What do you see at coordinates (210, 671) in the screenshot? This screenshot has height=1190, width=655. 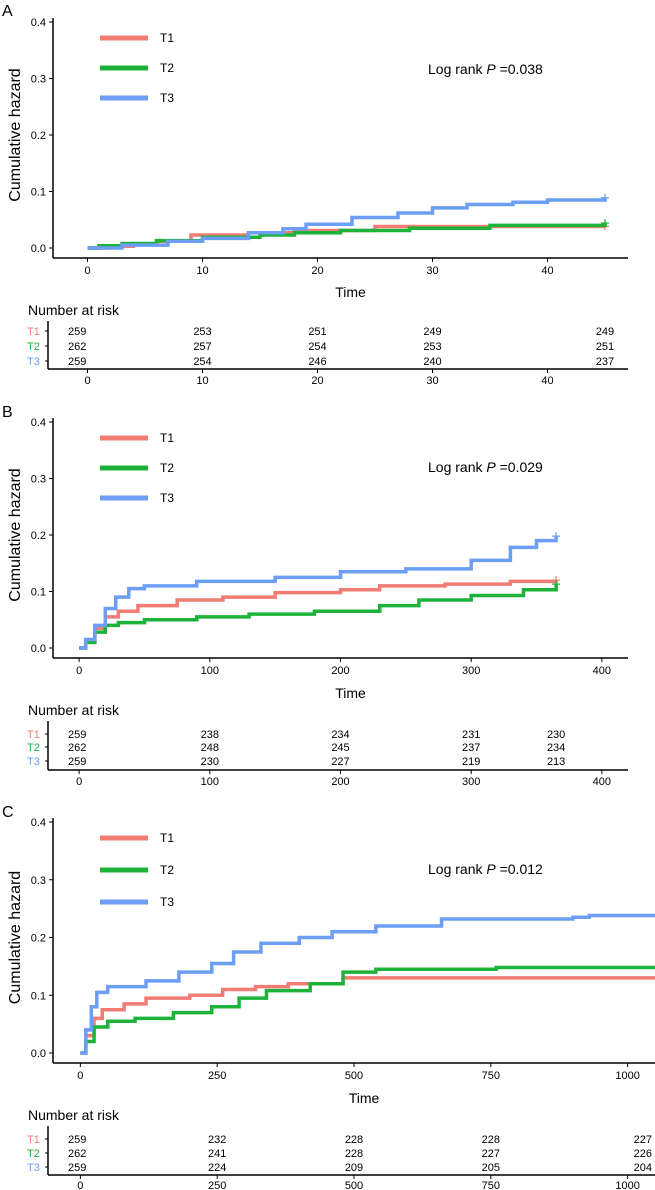 I see `x-tick-label: 100` at bounding box center [210, 671].